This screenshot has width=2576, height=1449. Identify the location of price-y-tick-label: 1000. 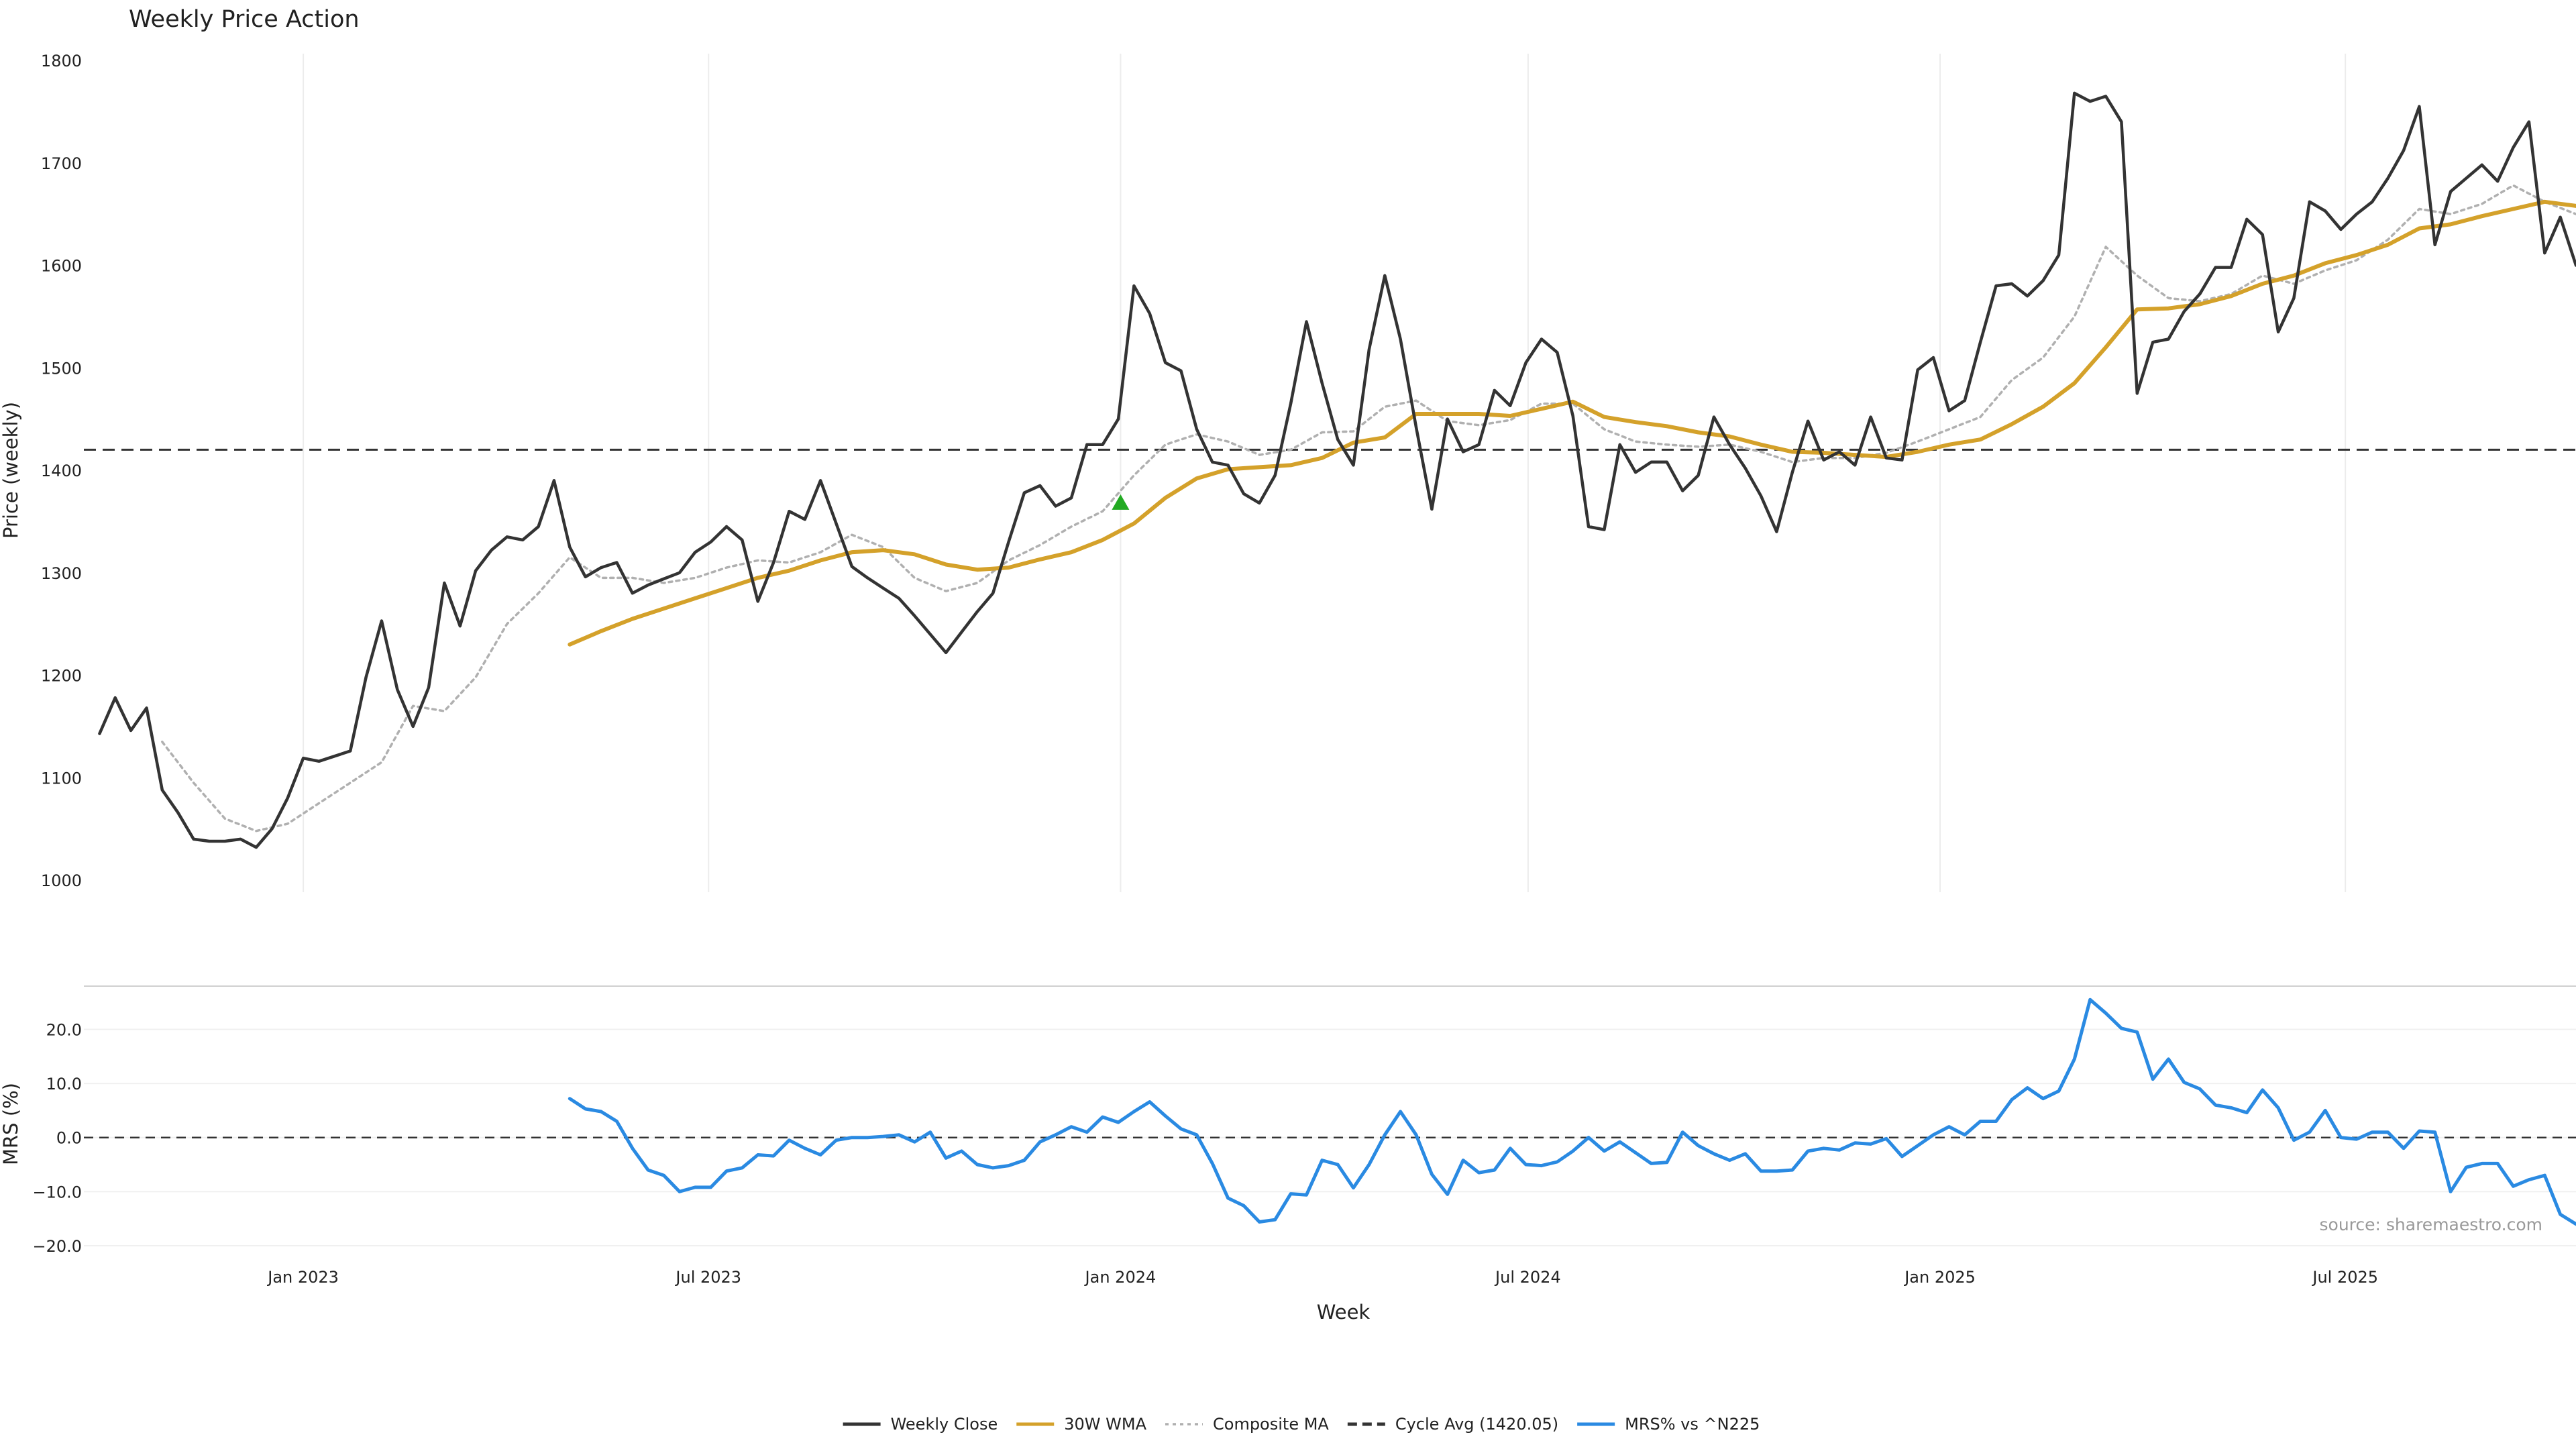
(61, 880).